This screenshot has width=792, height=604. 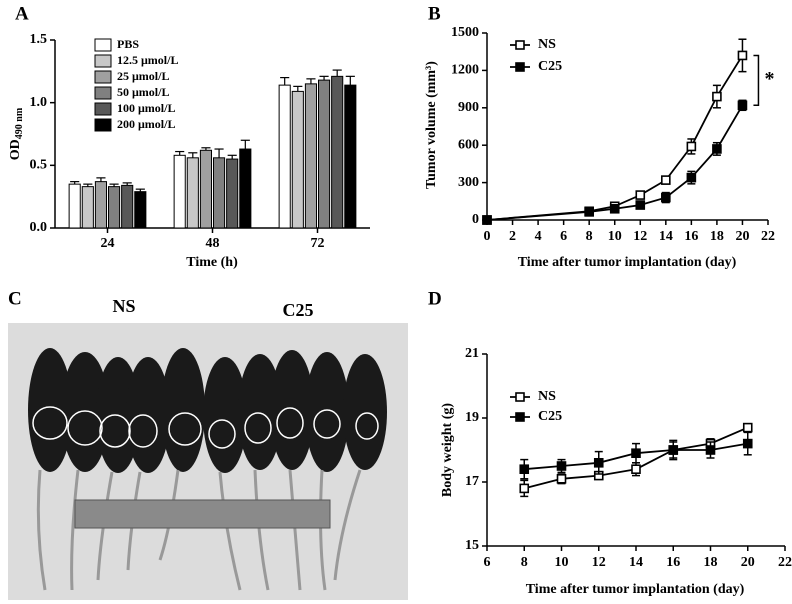 I want to click on x-tick-label: 48, so click(x=213, y=243).